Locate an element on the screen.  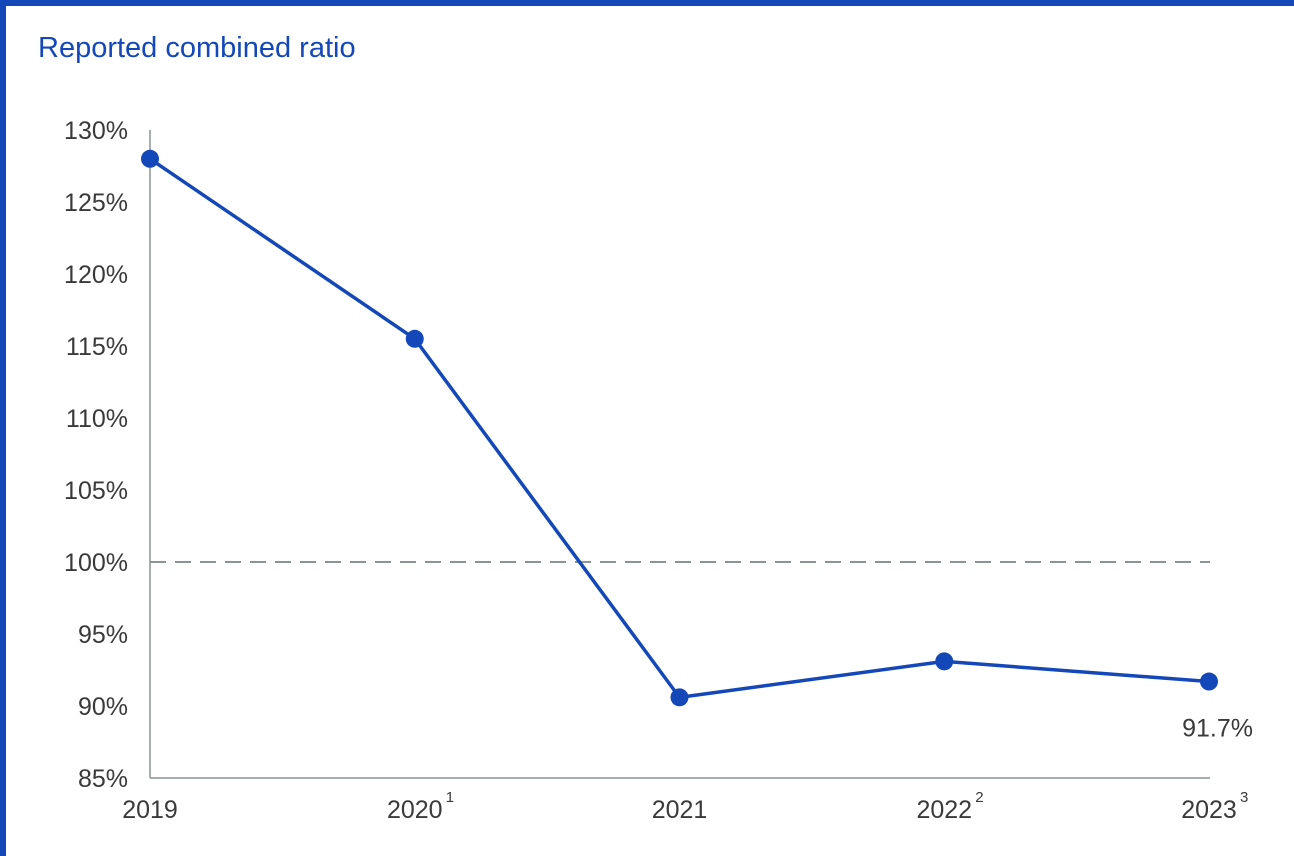
data-point-2020 is located at coordinates (414, 338).